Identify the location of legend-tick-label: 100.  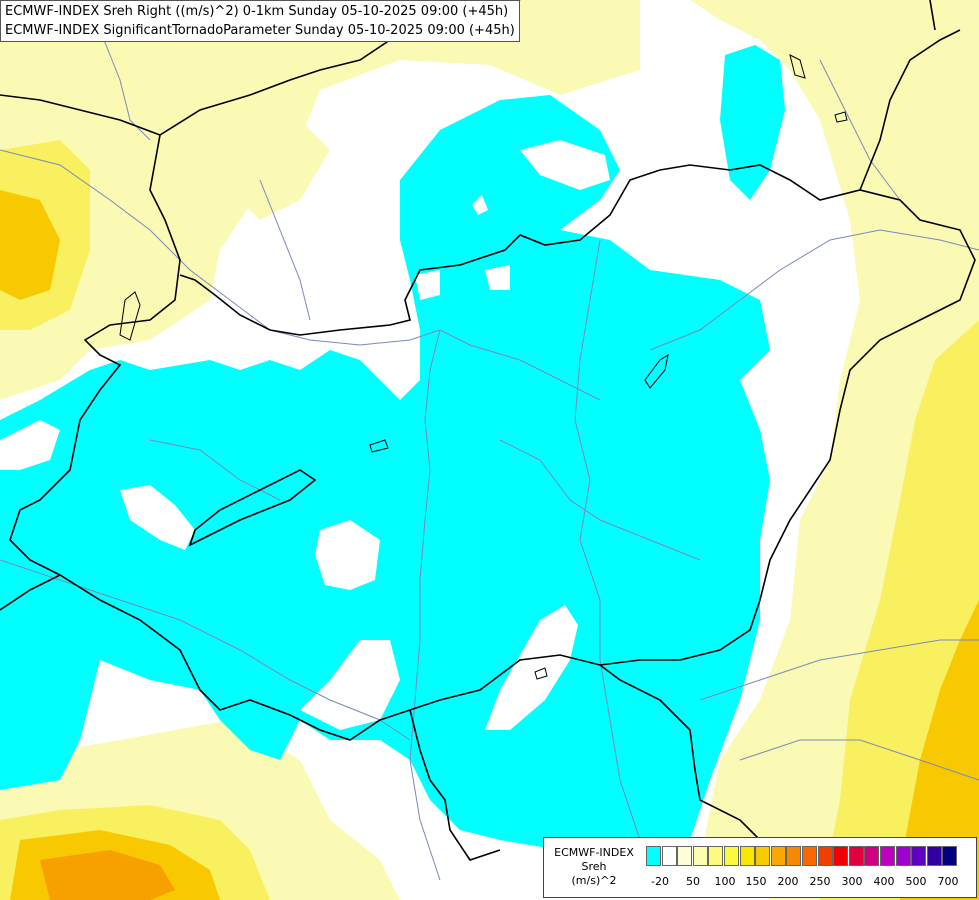
(725, 881).